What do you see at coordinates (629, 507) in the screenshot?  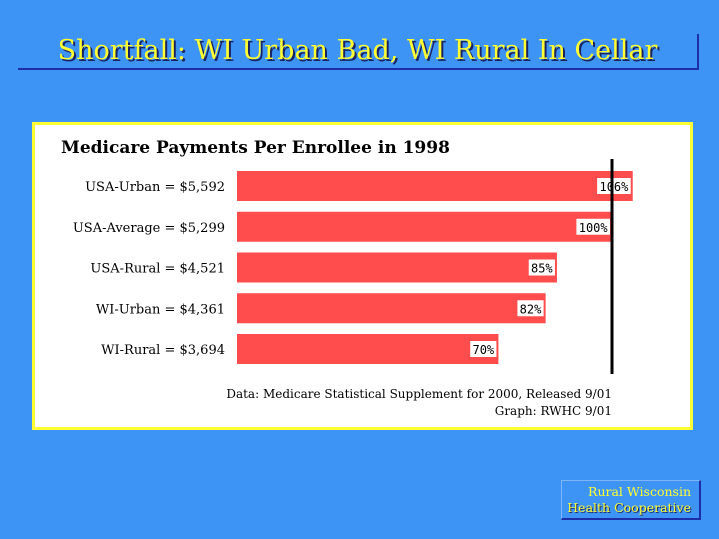 I see `logo-line-2: Health Cooperative` at bounding box center [629, 507].